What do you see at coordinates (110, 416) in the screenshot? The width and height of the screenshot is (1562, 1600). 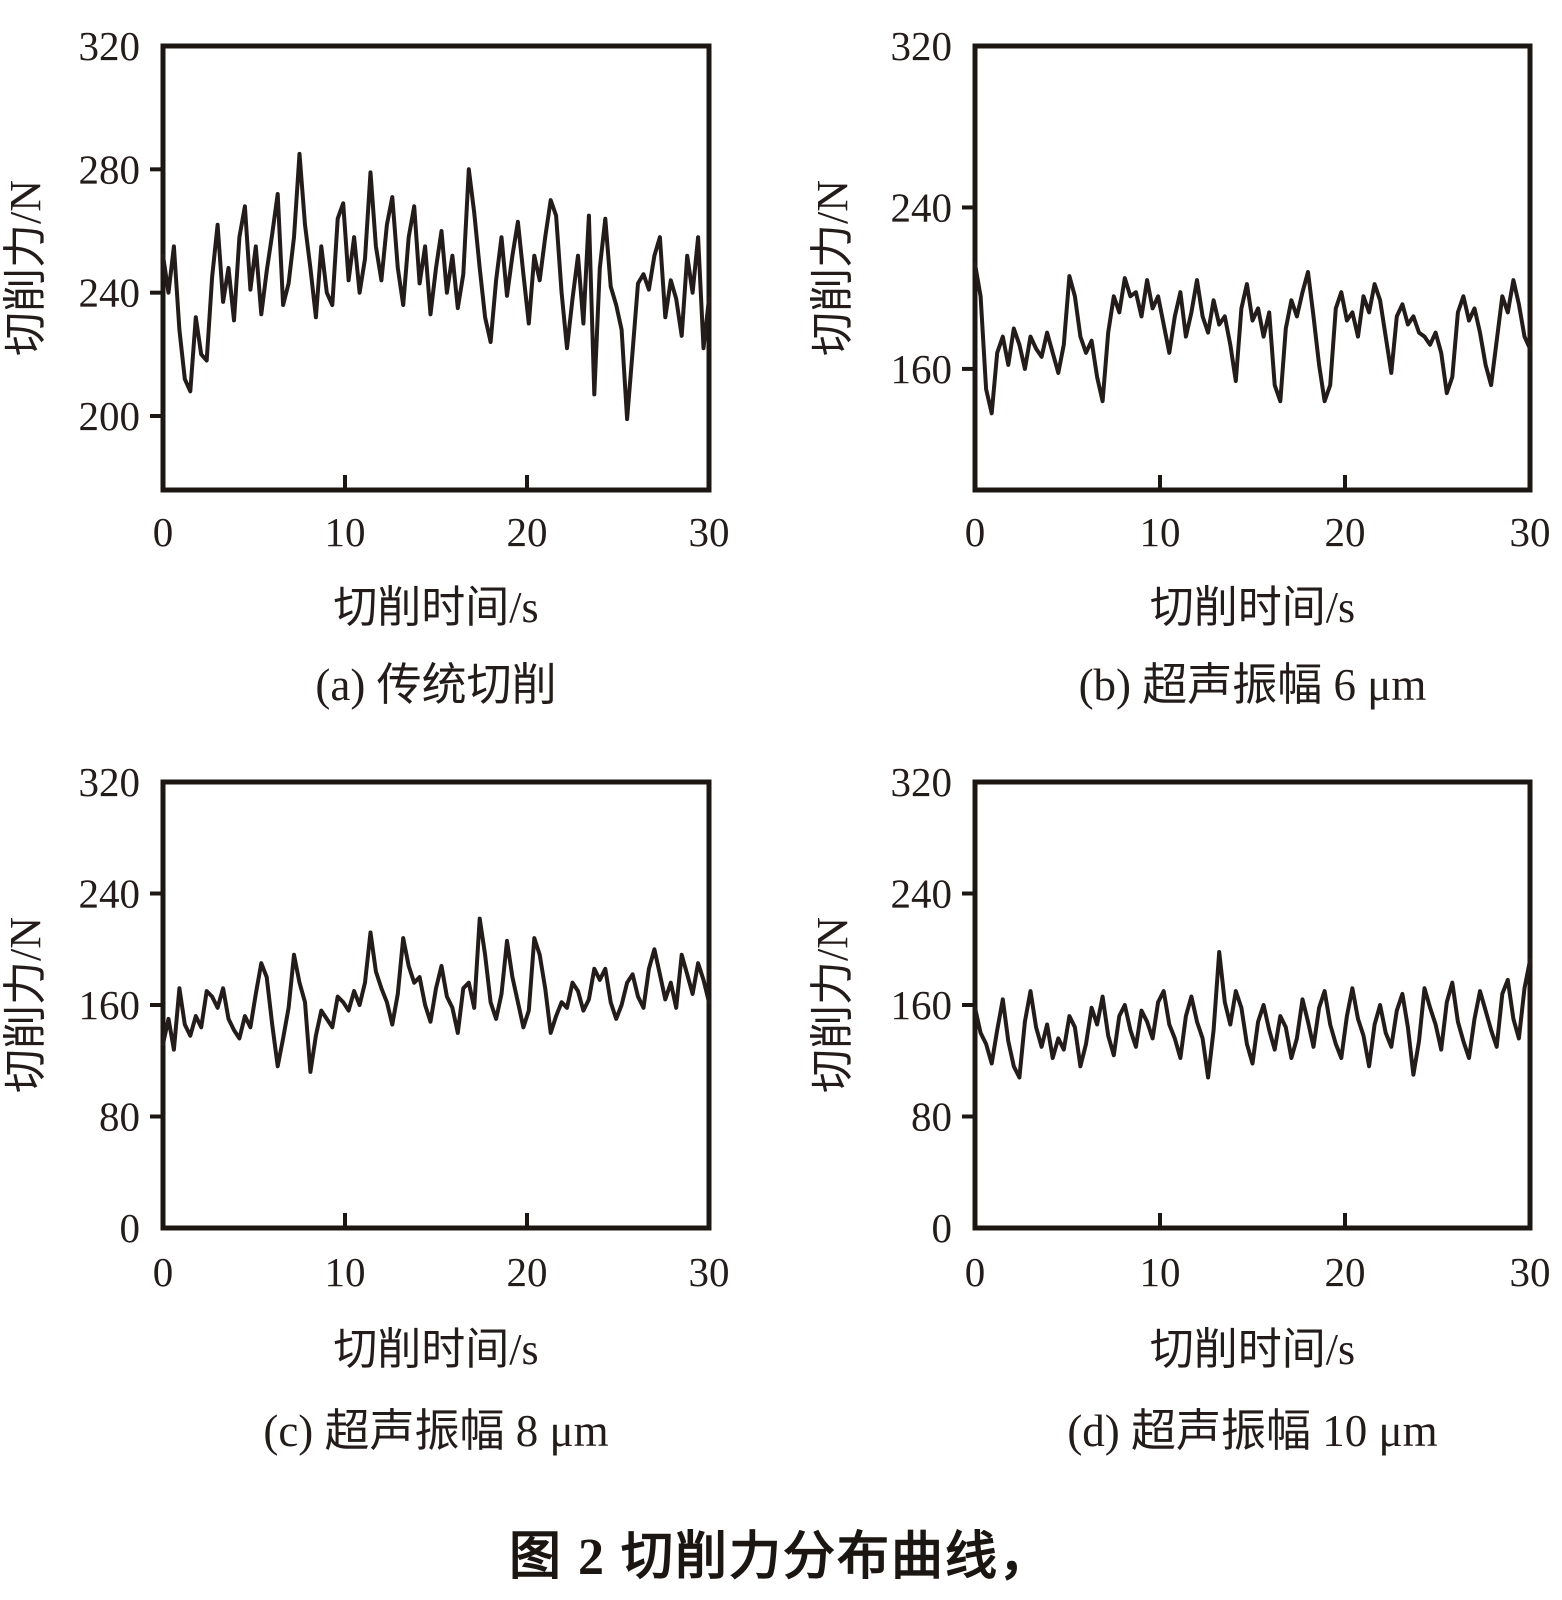 I see `y-tick-label: 200` at bounding box center [110, 416].